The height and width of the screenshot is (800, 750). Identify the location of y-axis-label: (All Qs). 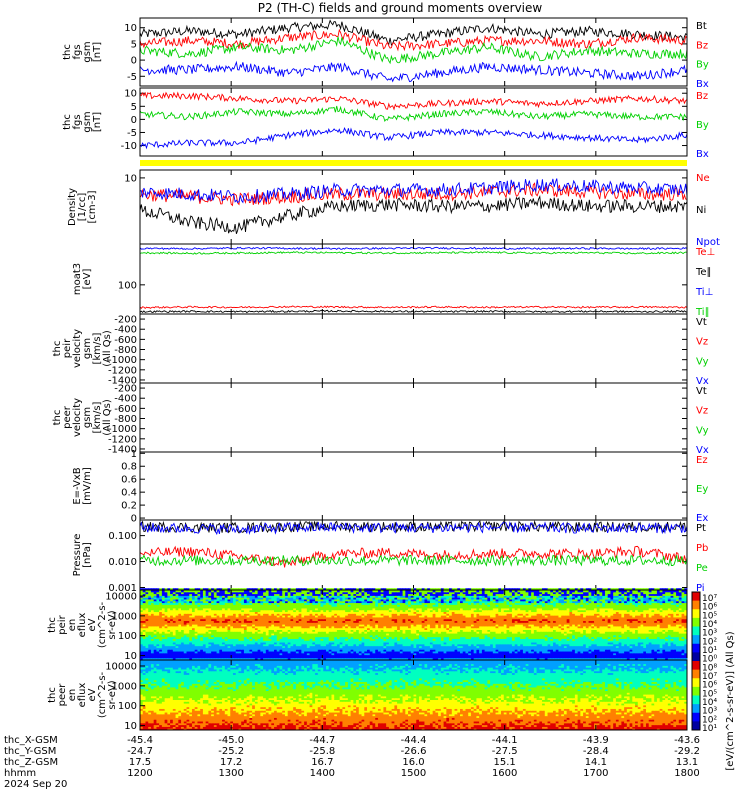
(107, 348).